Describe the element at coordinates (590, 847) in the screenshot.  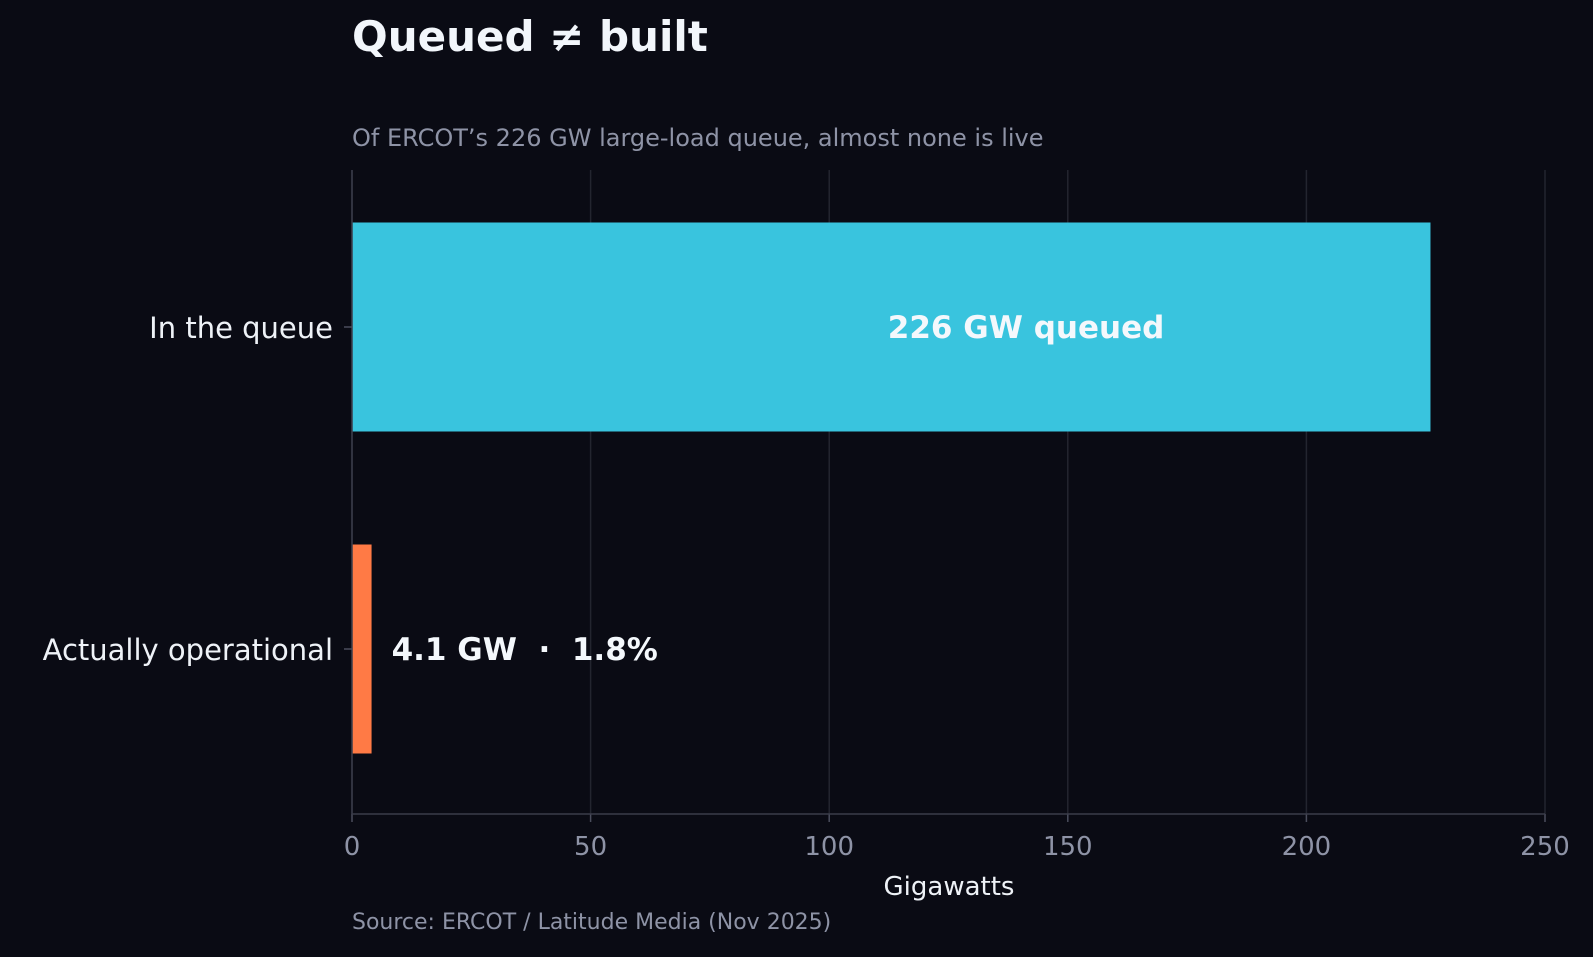
I see `x-tick-label-50: 50` at that location.